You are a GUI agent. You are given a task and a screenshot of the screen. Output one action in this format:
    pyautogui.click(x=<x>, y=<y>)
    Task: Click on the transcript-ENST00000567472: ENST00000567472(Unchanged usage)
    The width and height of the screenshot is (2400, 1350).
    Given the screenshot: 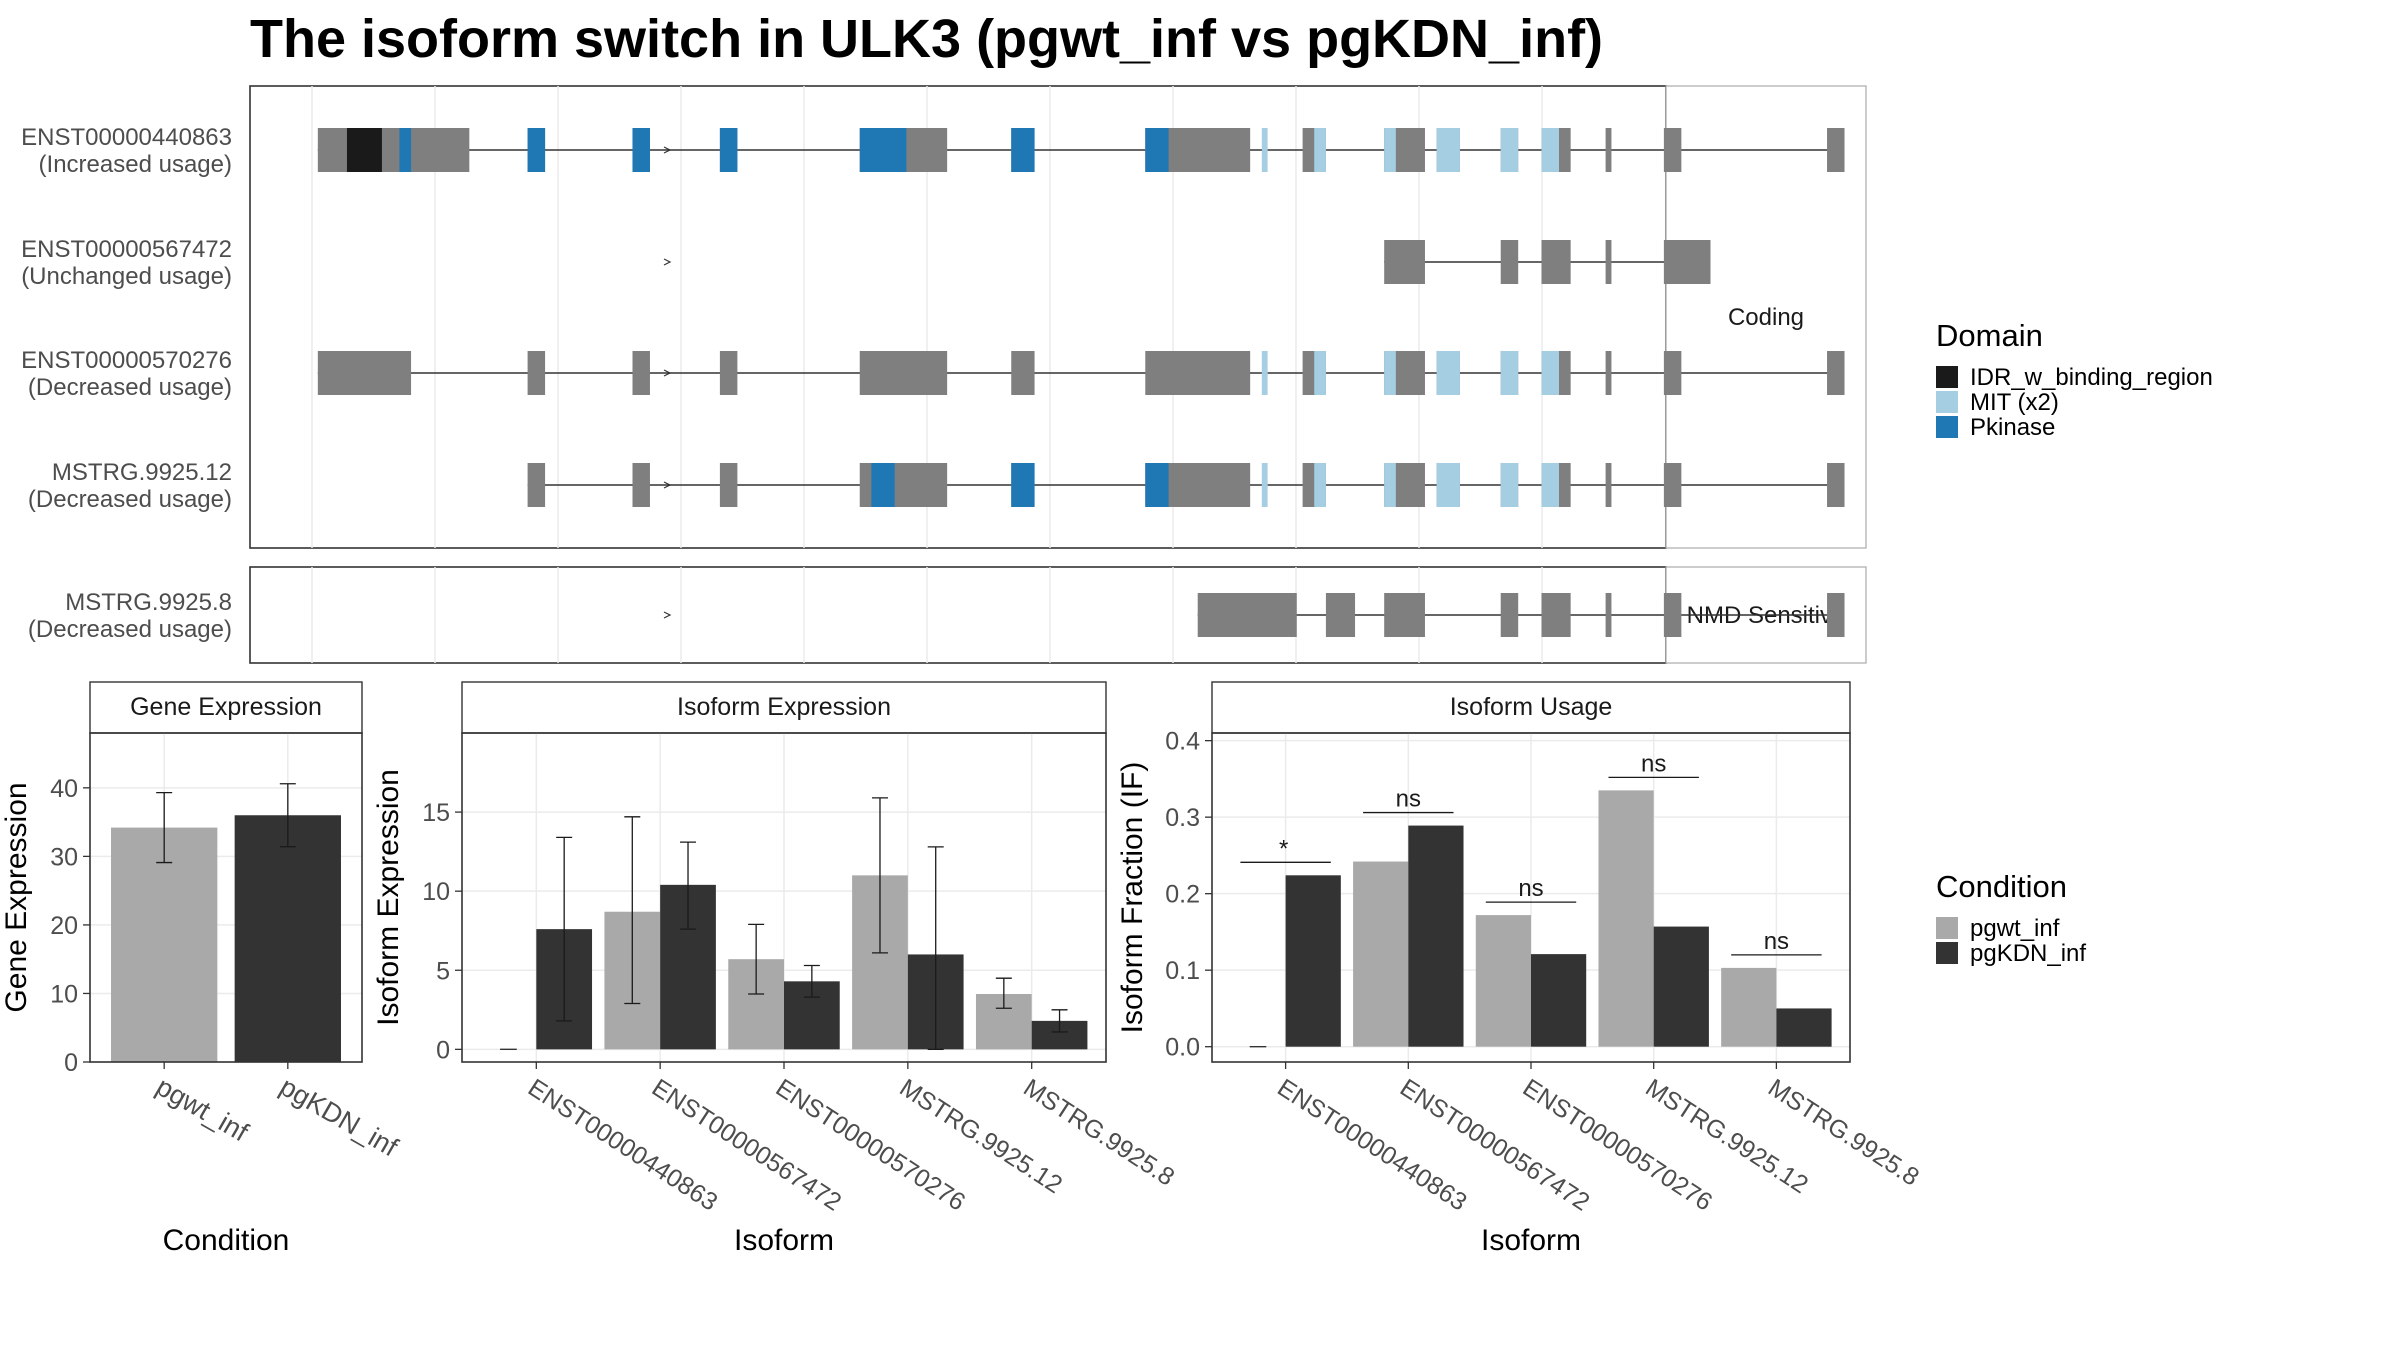 What is the action you would take?
    pyautogui.click(x=866, y=263)
    